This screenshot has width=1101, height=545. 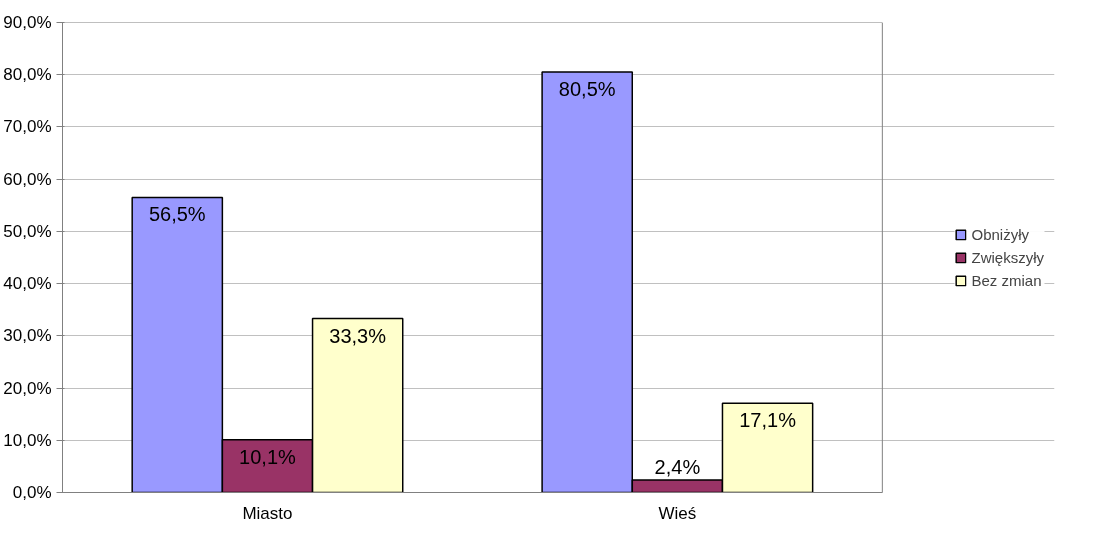 What do you see at coordinates (177, 214) in the screenshot?
I see `data-label: 56,5%` at bounding box center [177, 214].